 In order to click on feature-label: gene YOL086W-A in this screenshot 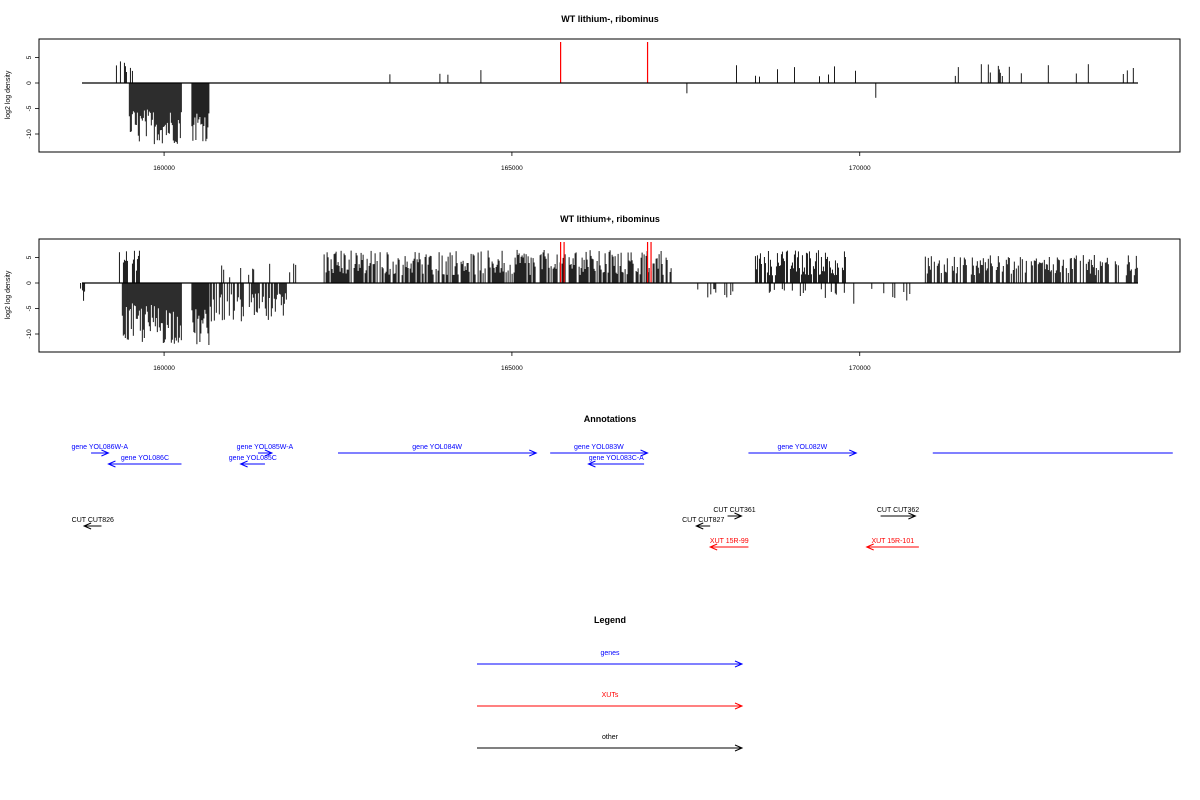, I will do `click(99, 447)`.